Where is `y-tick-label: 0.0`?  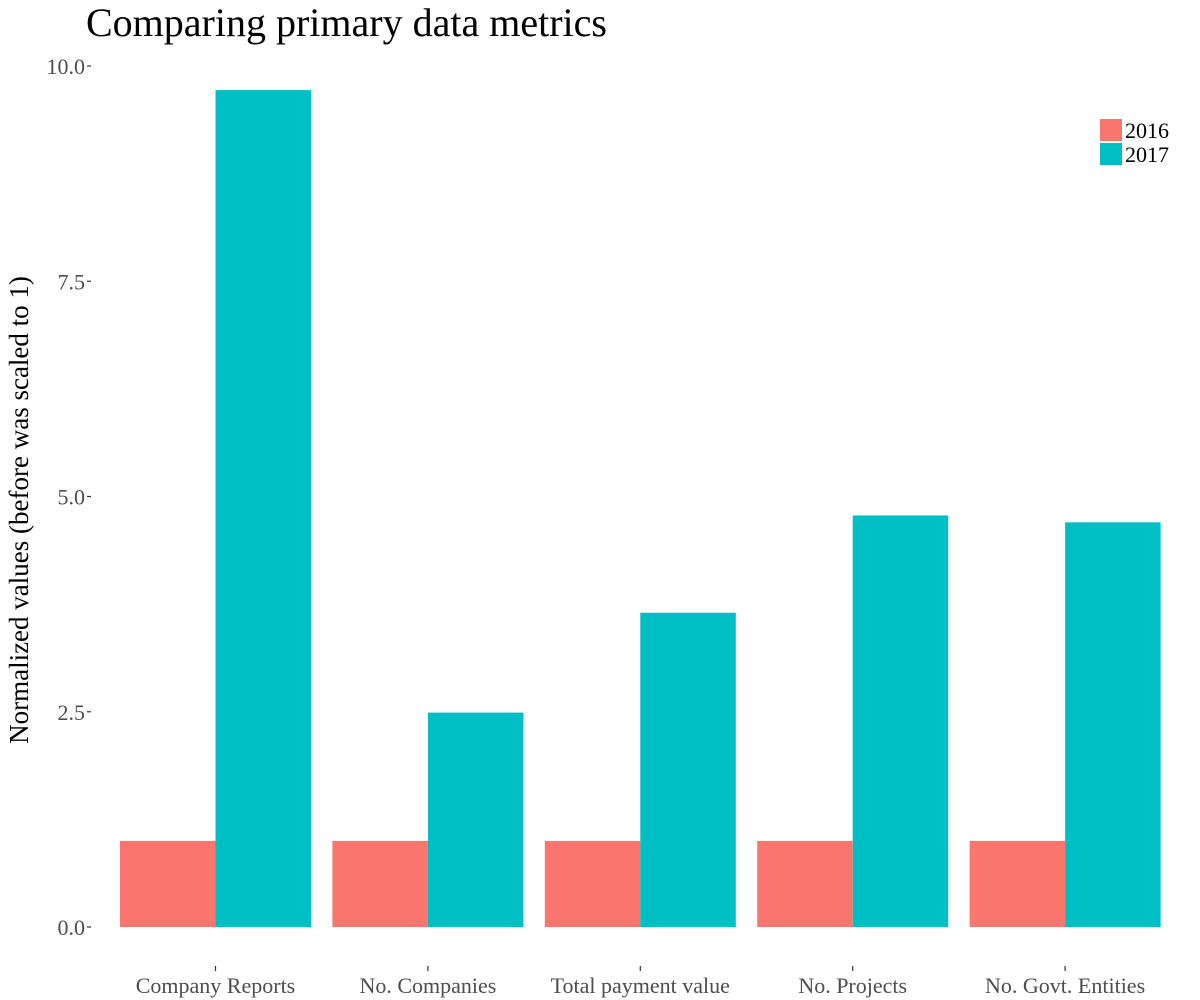
y-tick-label: 0.0 is located at coordinates (72, 927).